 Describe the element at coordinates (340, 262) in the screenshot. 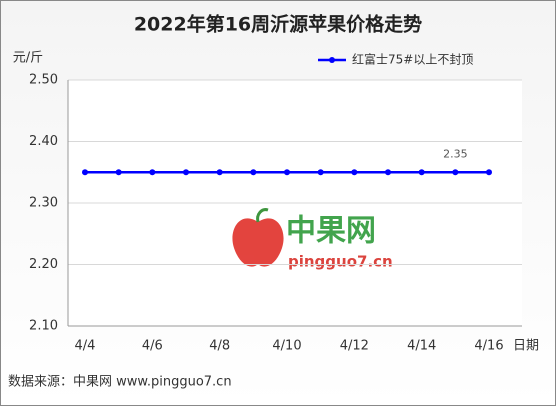

I see `watermark-url: pingguo7.cn` at that location.